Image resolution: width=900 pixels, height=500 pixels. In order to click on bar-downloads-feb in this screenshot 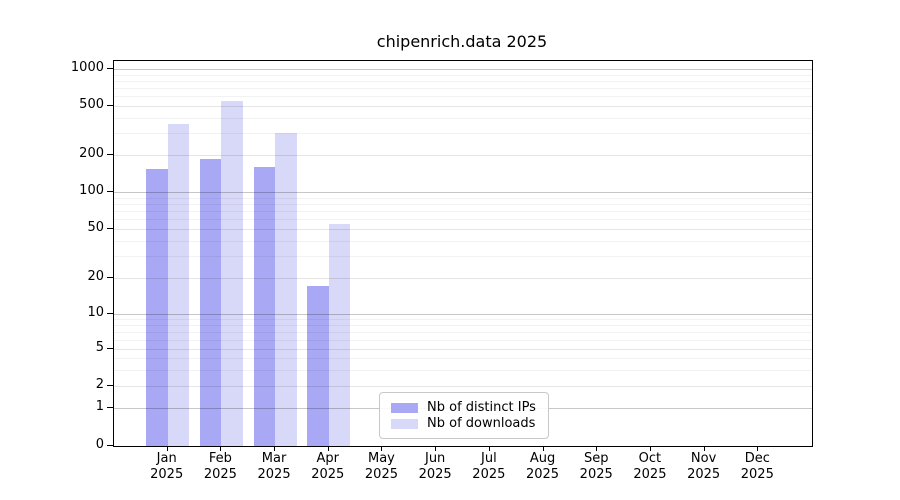, I will do `click(232, 273)`.